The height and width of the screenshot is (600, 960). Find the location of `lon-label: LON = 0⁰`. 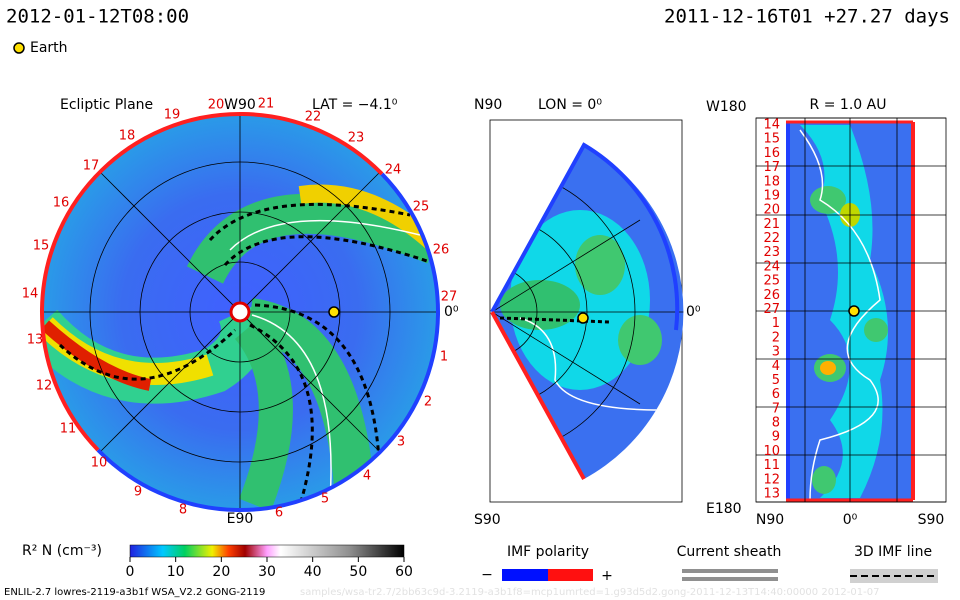

lon-label: LON = 0⁰ is located at coordinates (570, 105).